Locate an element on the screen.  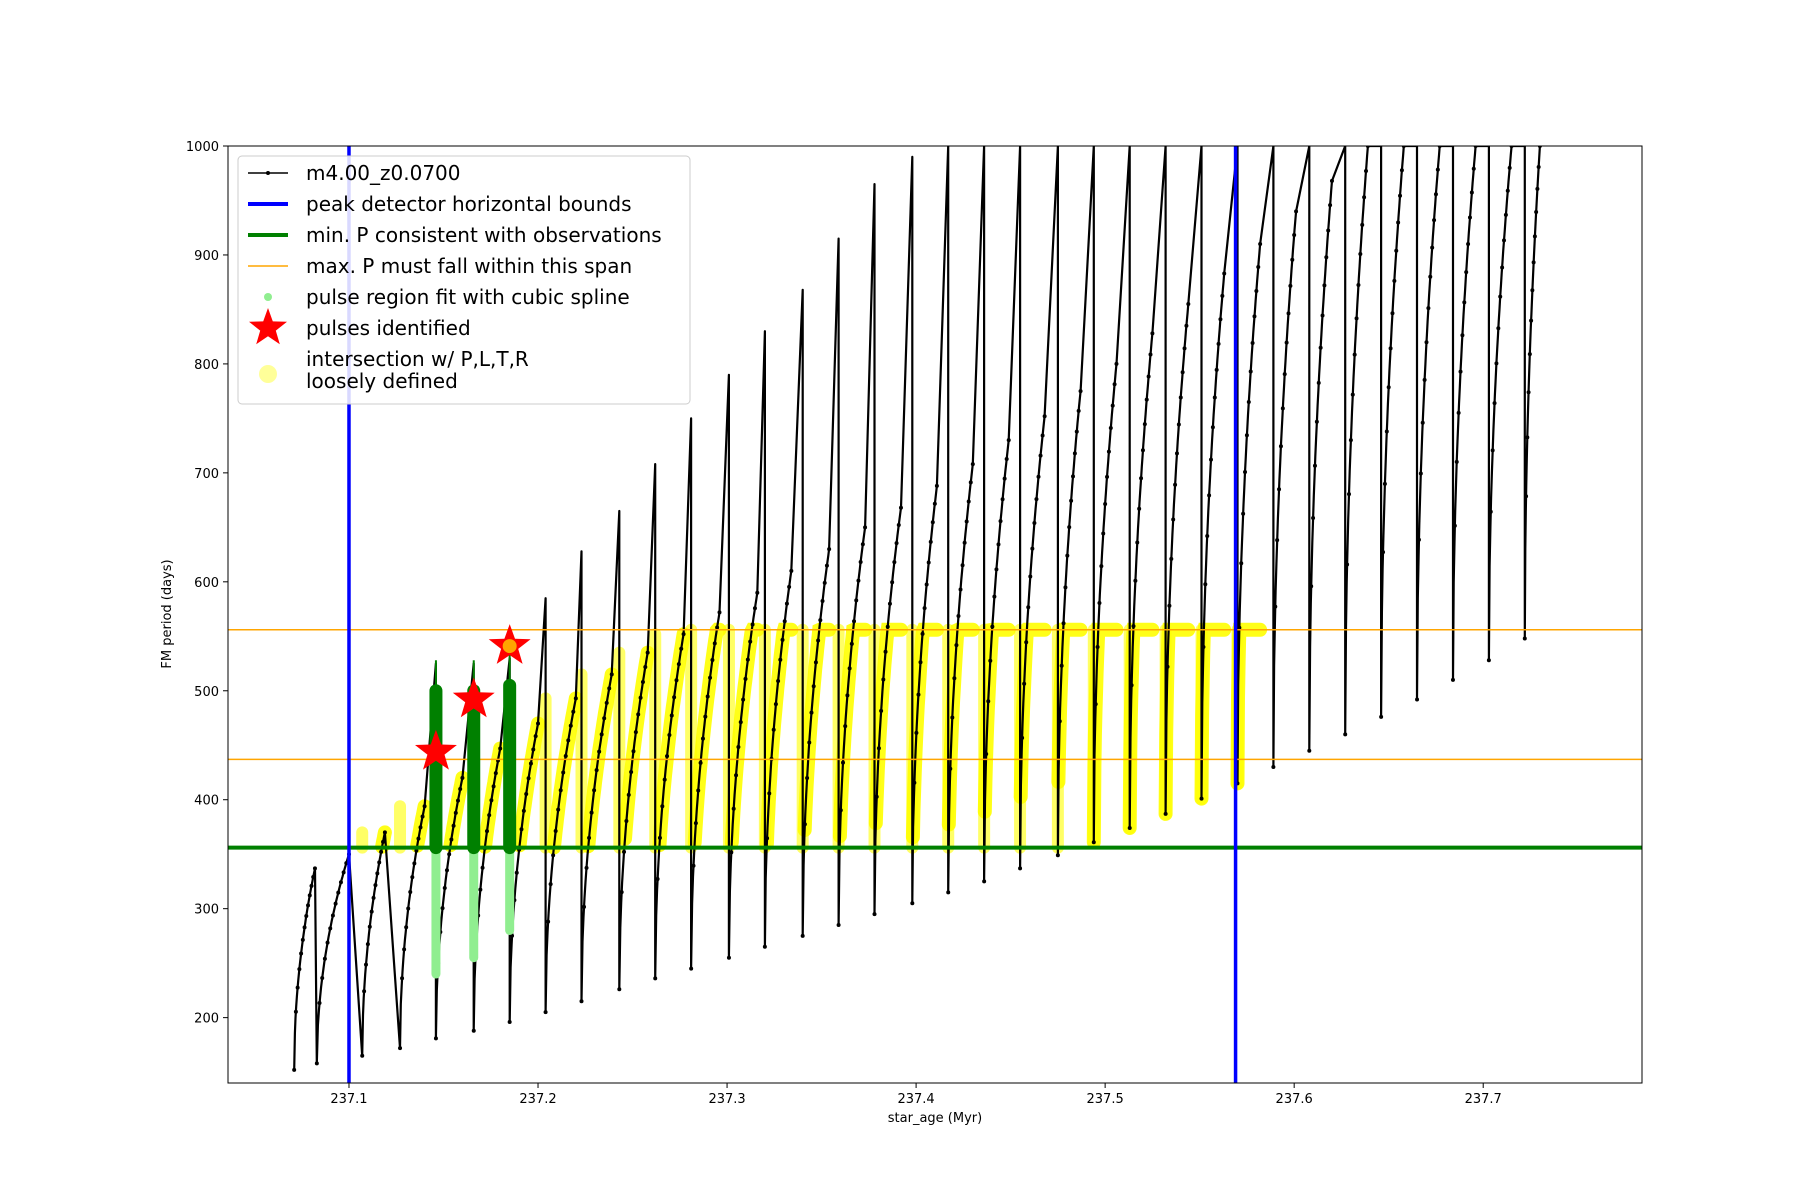
legend-pulse-star is located at coordinates (268, 326).